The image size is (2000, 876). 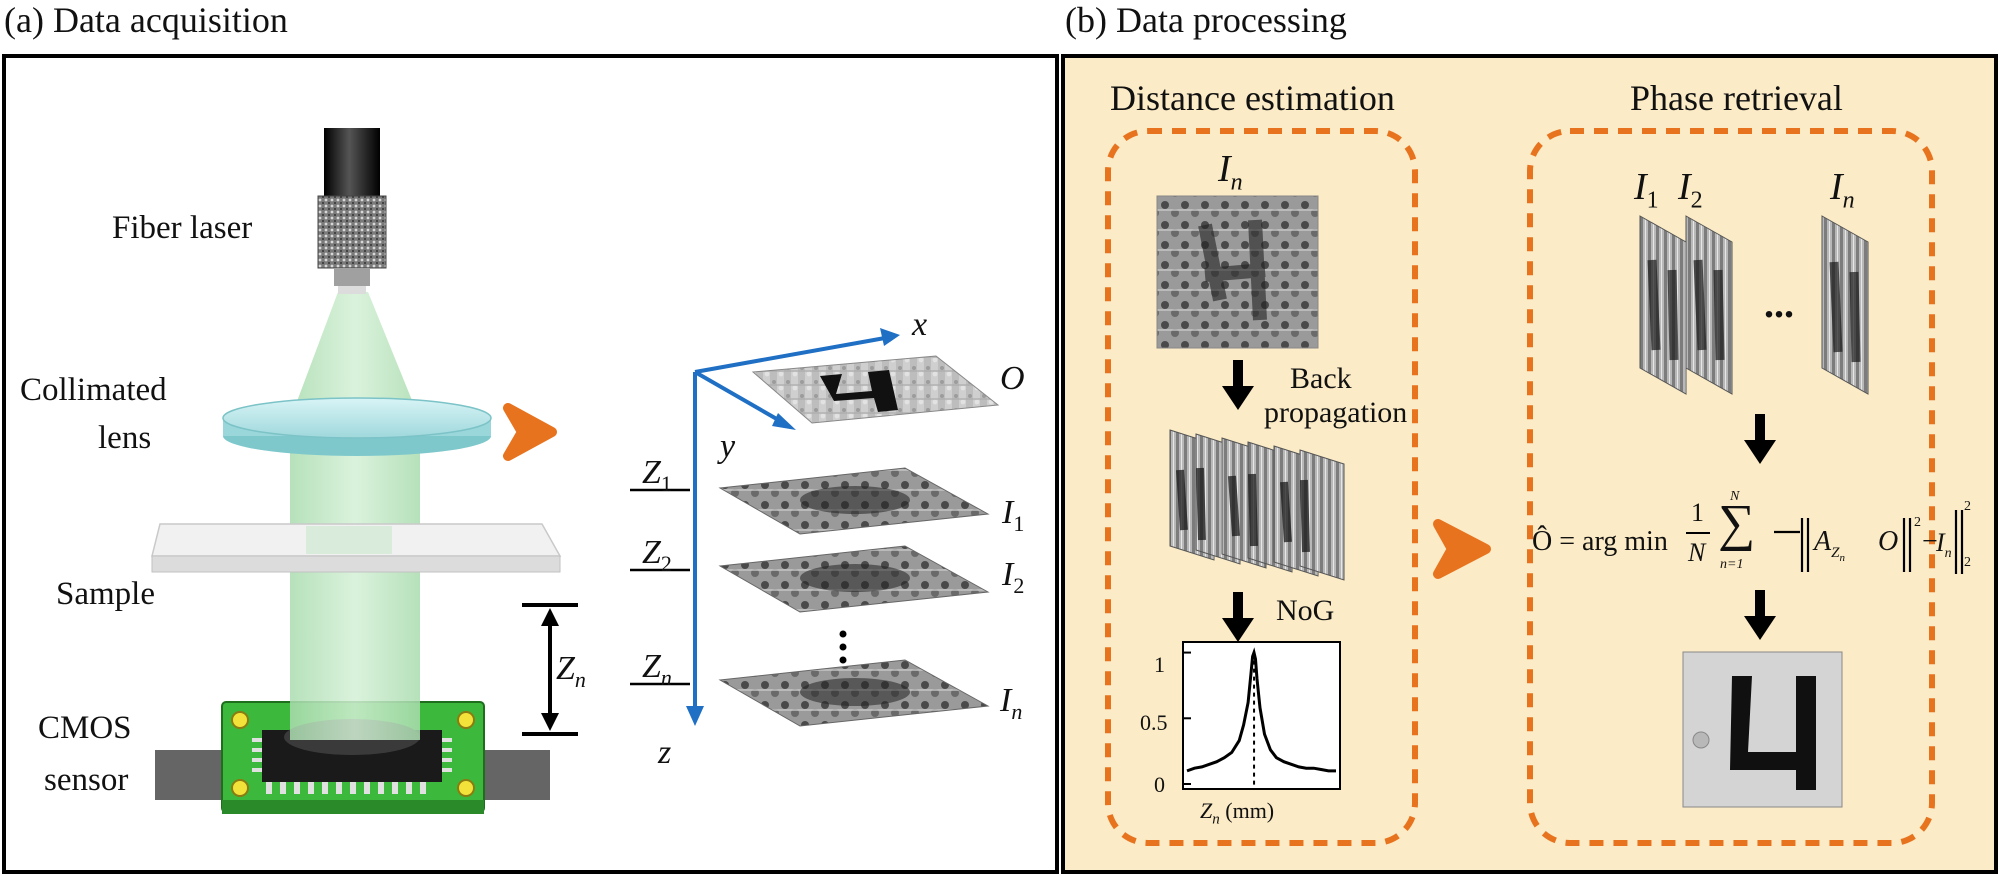 What do you see at coordinates (1154, 722) in the screenshot?
I see `nog-ytick-0-5: 0.5` at bounding box center [1154, 722].